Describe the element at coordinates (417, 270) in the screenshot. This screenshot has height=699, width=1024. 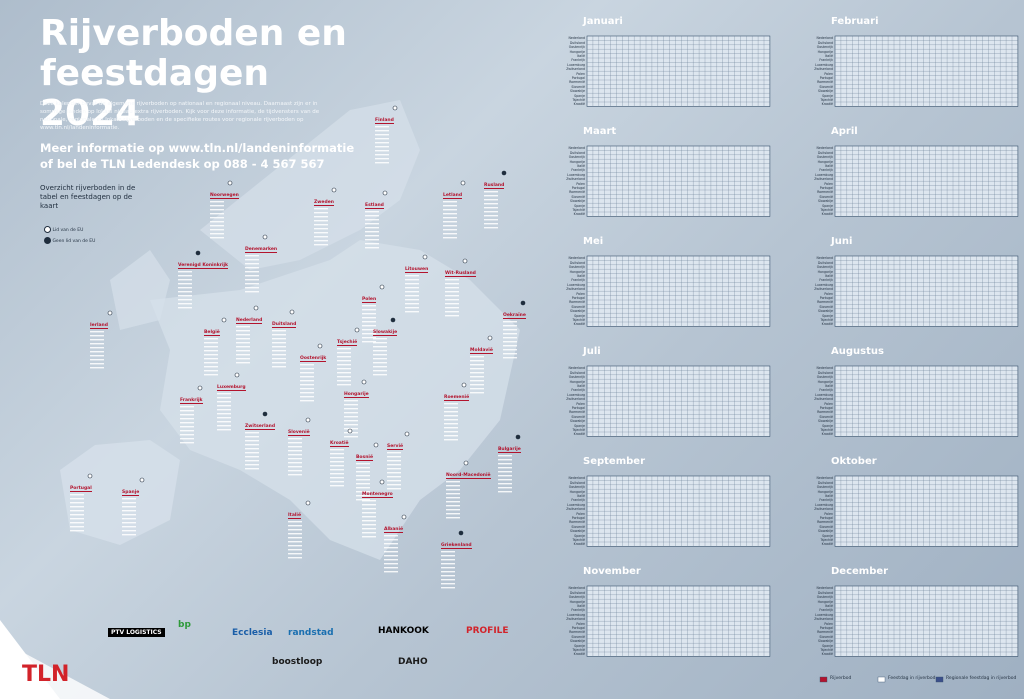
I see `country-label: Litouwen` at that location.